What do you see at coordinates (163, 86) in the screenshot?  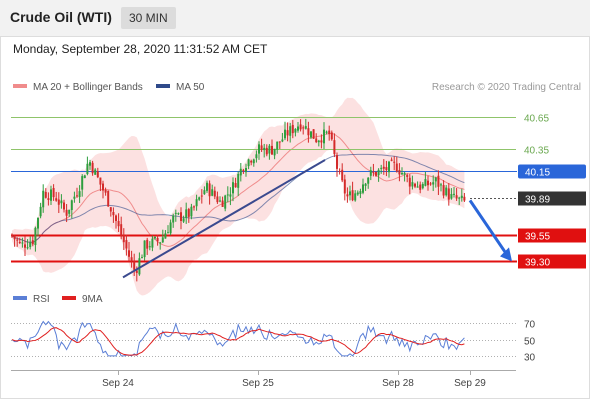 I see `ma50-legend-swatch` at bounding box center [163, 86].